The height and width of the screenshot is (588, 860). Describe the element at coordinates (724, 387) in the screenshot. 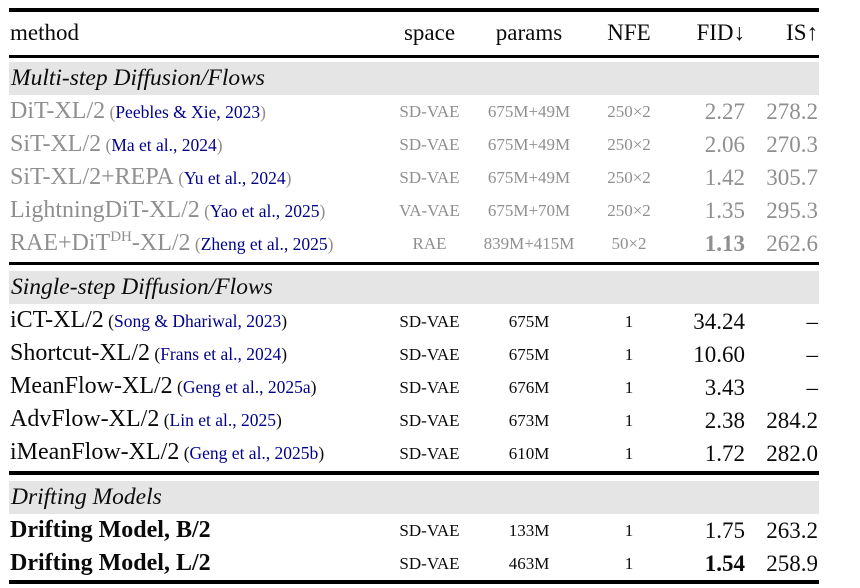

I see `fid-cell: 3.43` at that location.